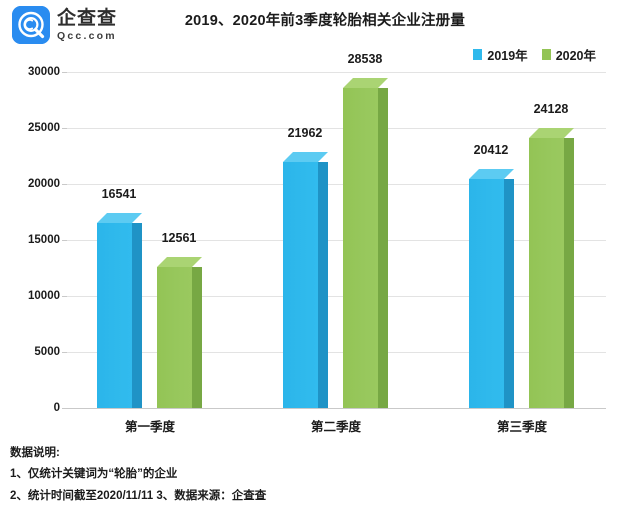 This screenshot has height=514, width=620. What do you see at coordinates (44, 128) in the screenshot?
I see `y-axis-label-25000: 25000` at bounding box center [44, 128].